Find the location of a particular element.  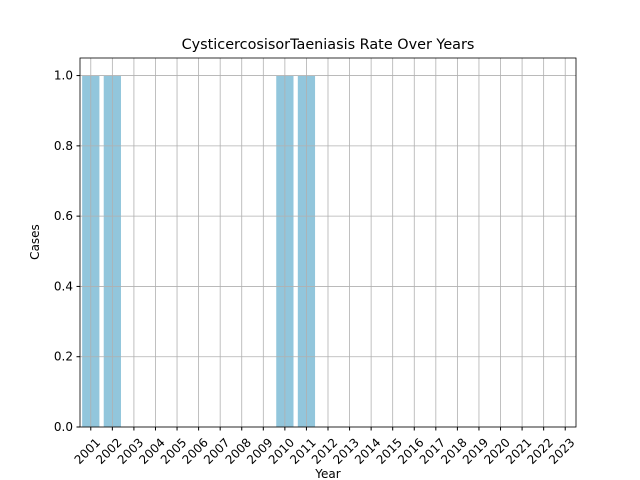

y-tick-label: 1.0 is located at coordinates (63, 76).